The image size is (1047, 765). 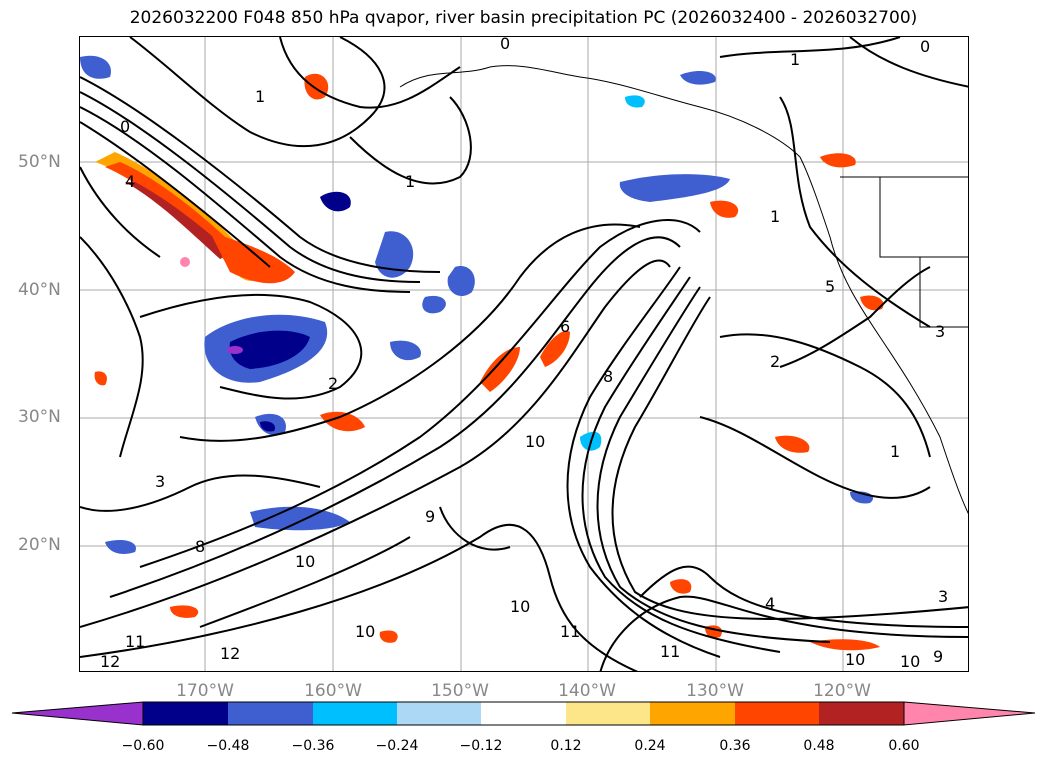 I want to click on svg-text: 5, so click(x=830, y=286).